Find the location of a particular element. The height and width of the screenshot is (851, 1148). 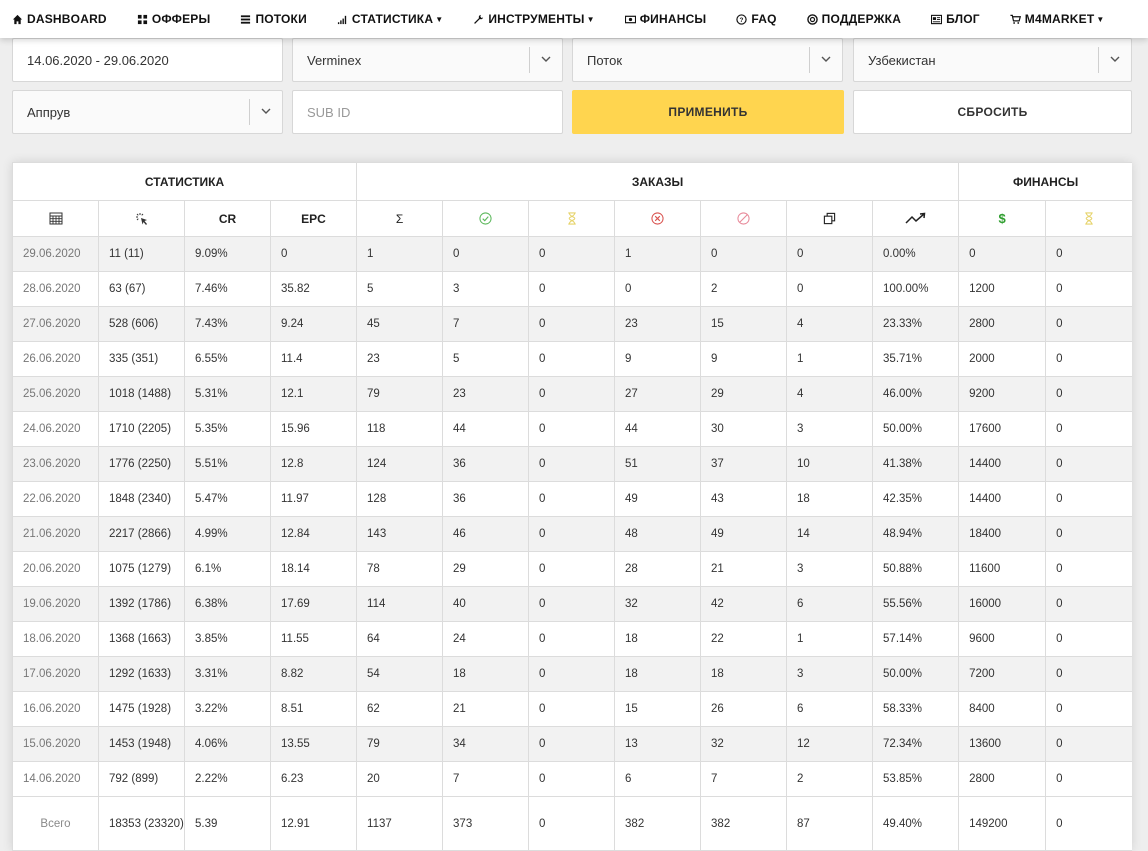

nav-dashboard-label: DASHBOARD is located at coordinates (67, 19).